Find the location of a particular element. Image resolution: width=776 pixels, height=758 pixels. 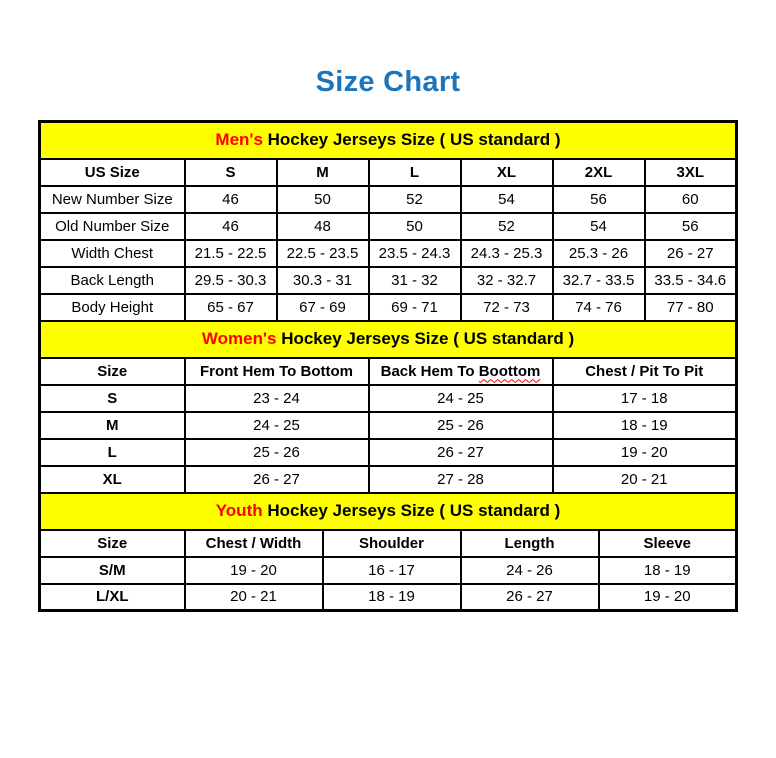

data-cell: 65 - 67 is located at coordinates (230, 307).